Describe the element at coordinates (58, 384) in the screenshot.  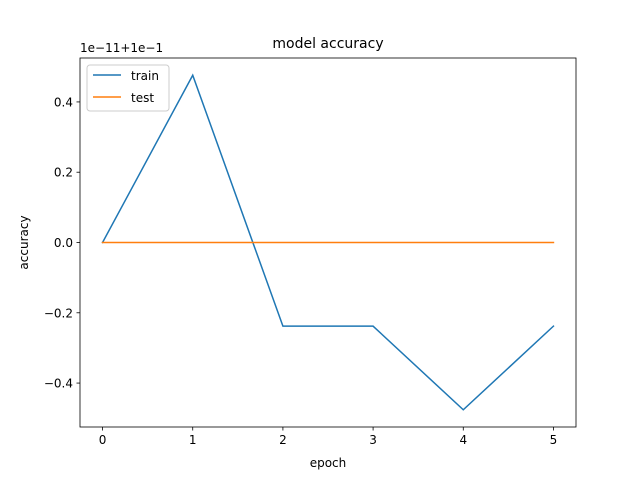
I see `y-tick-label: −0.4` at that location.